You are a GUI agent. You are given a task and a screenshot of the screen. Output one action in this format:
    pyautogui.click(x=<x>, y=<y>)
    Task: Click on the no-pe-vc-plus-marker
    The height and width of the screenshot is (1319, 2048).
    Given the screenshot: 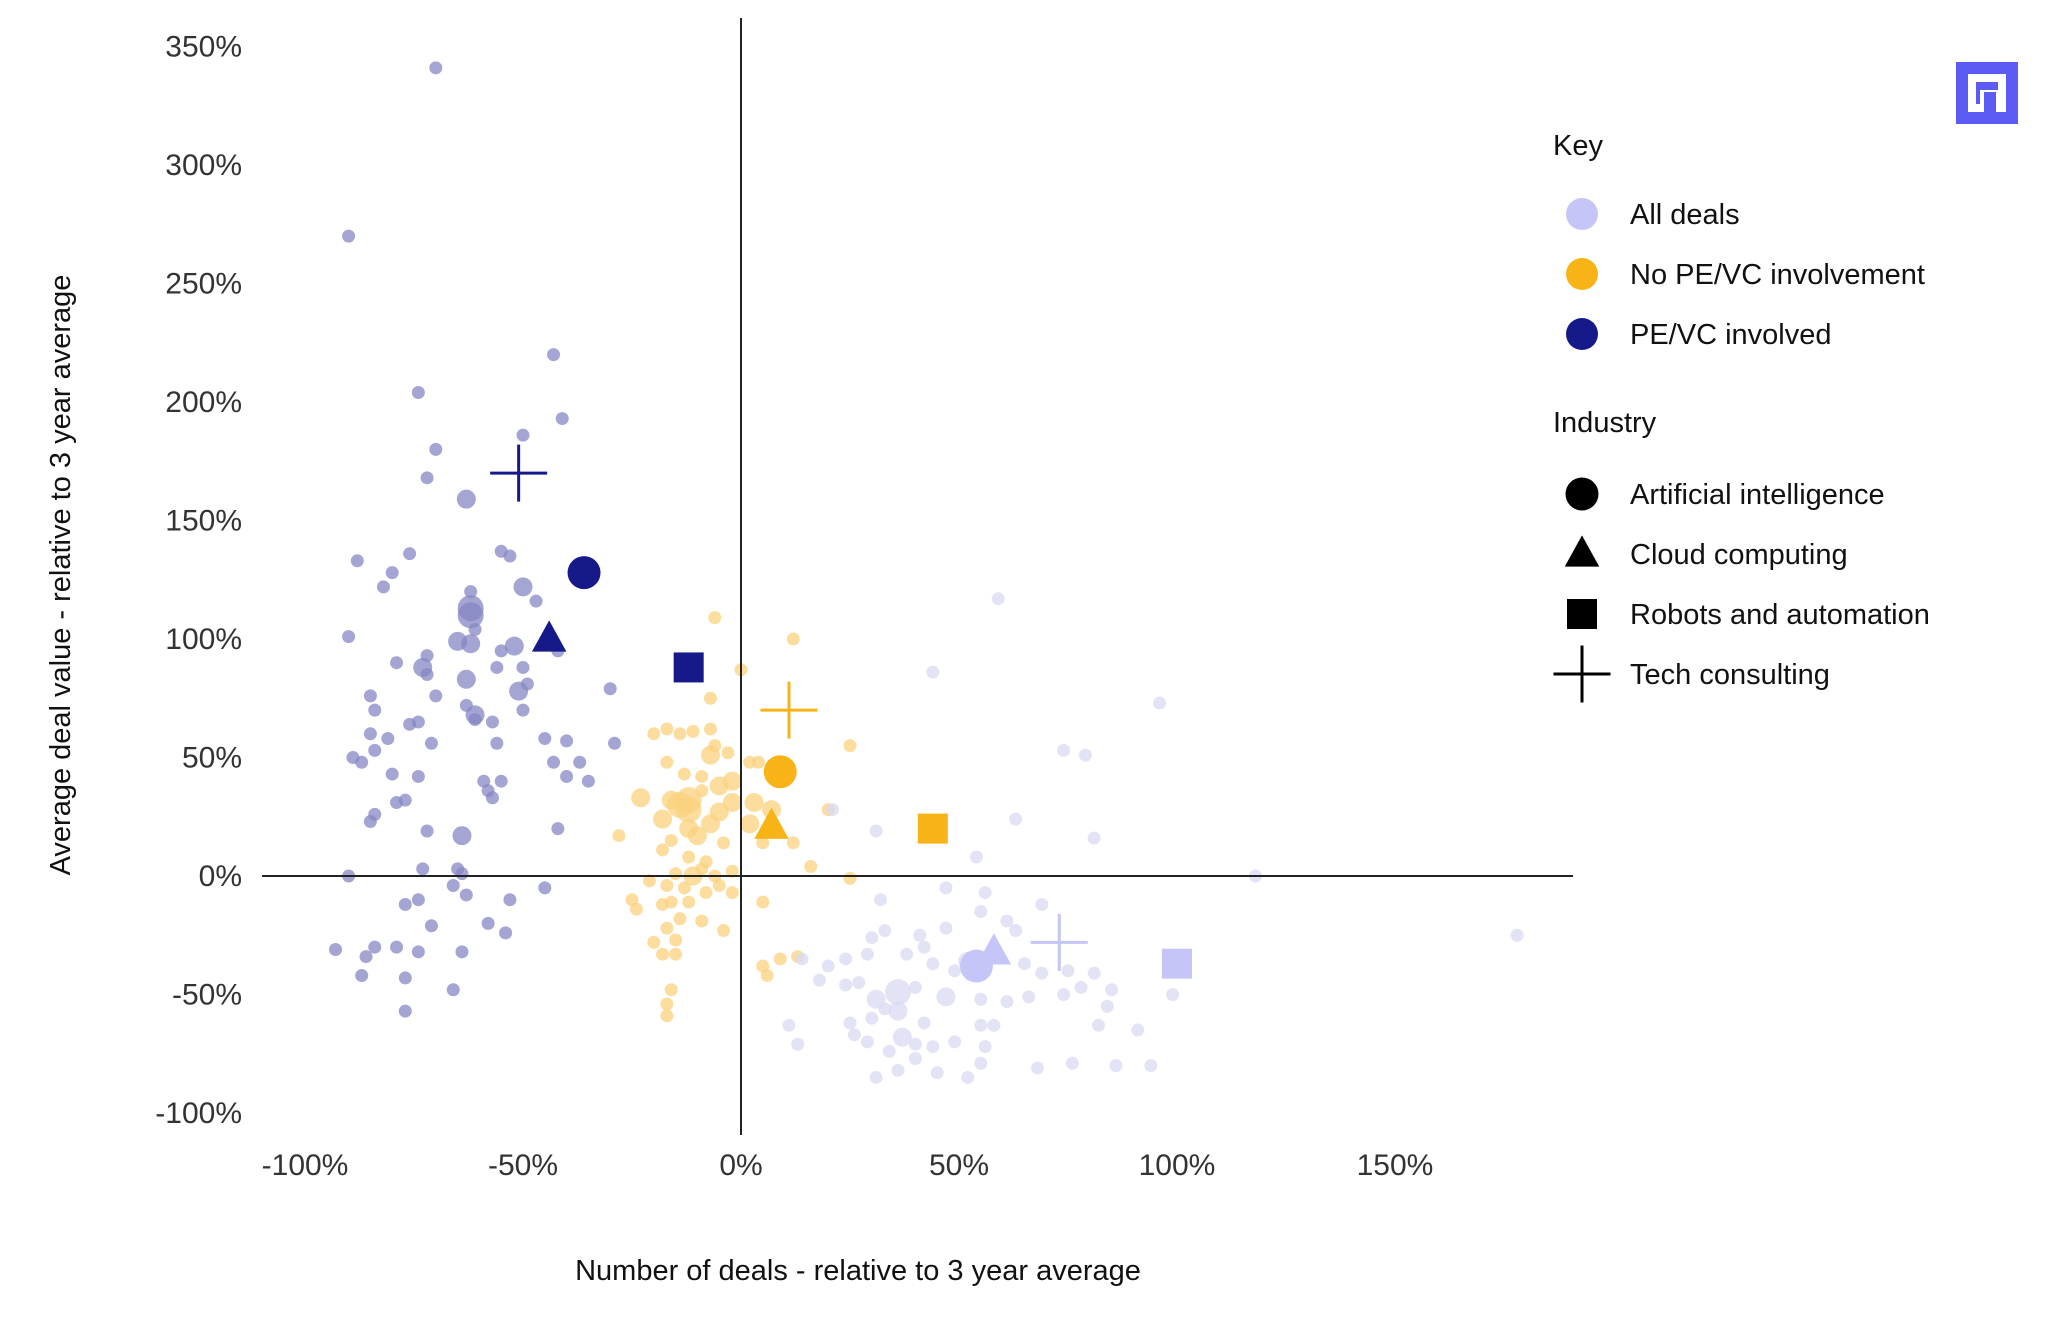 What is the action you would take?
    pyautogui.click(x=789, y=710)
    